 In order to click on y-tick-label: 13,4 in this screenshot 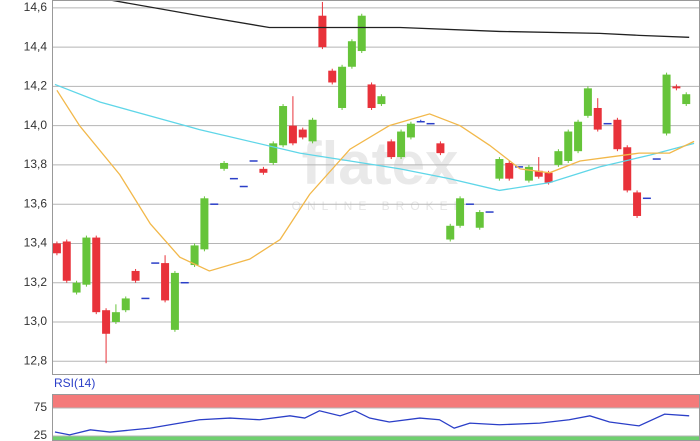, I will do `click(36, 243)`.